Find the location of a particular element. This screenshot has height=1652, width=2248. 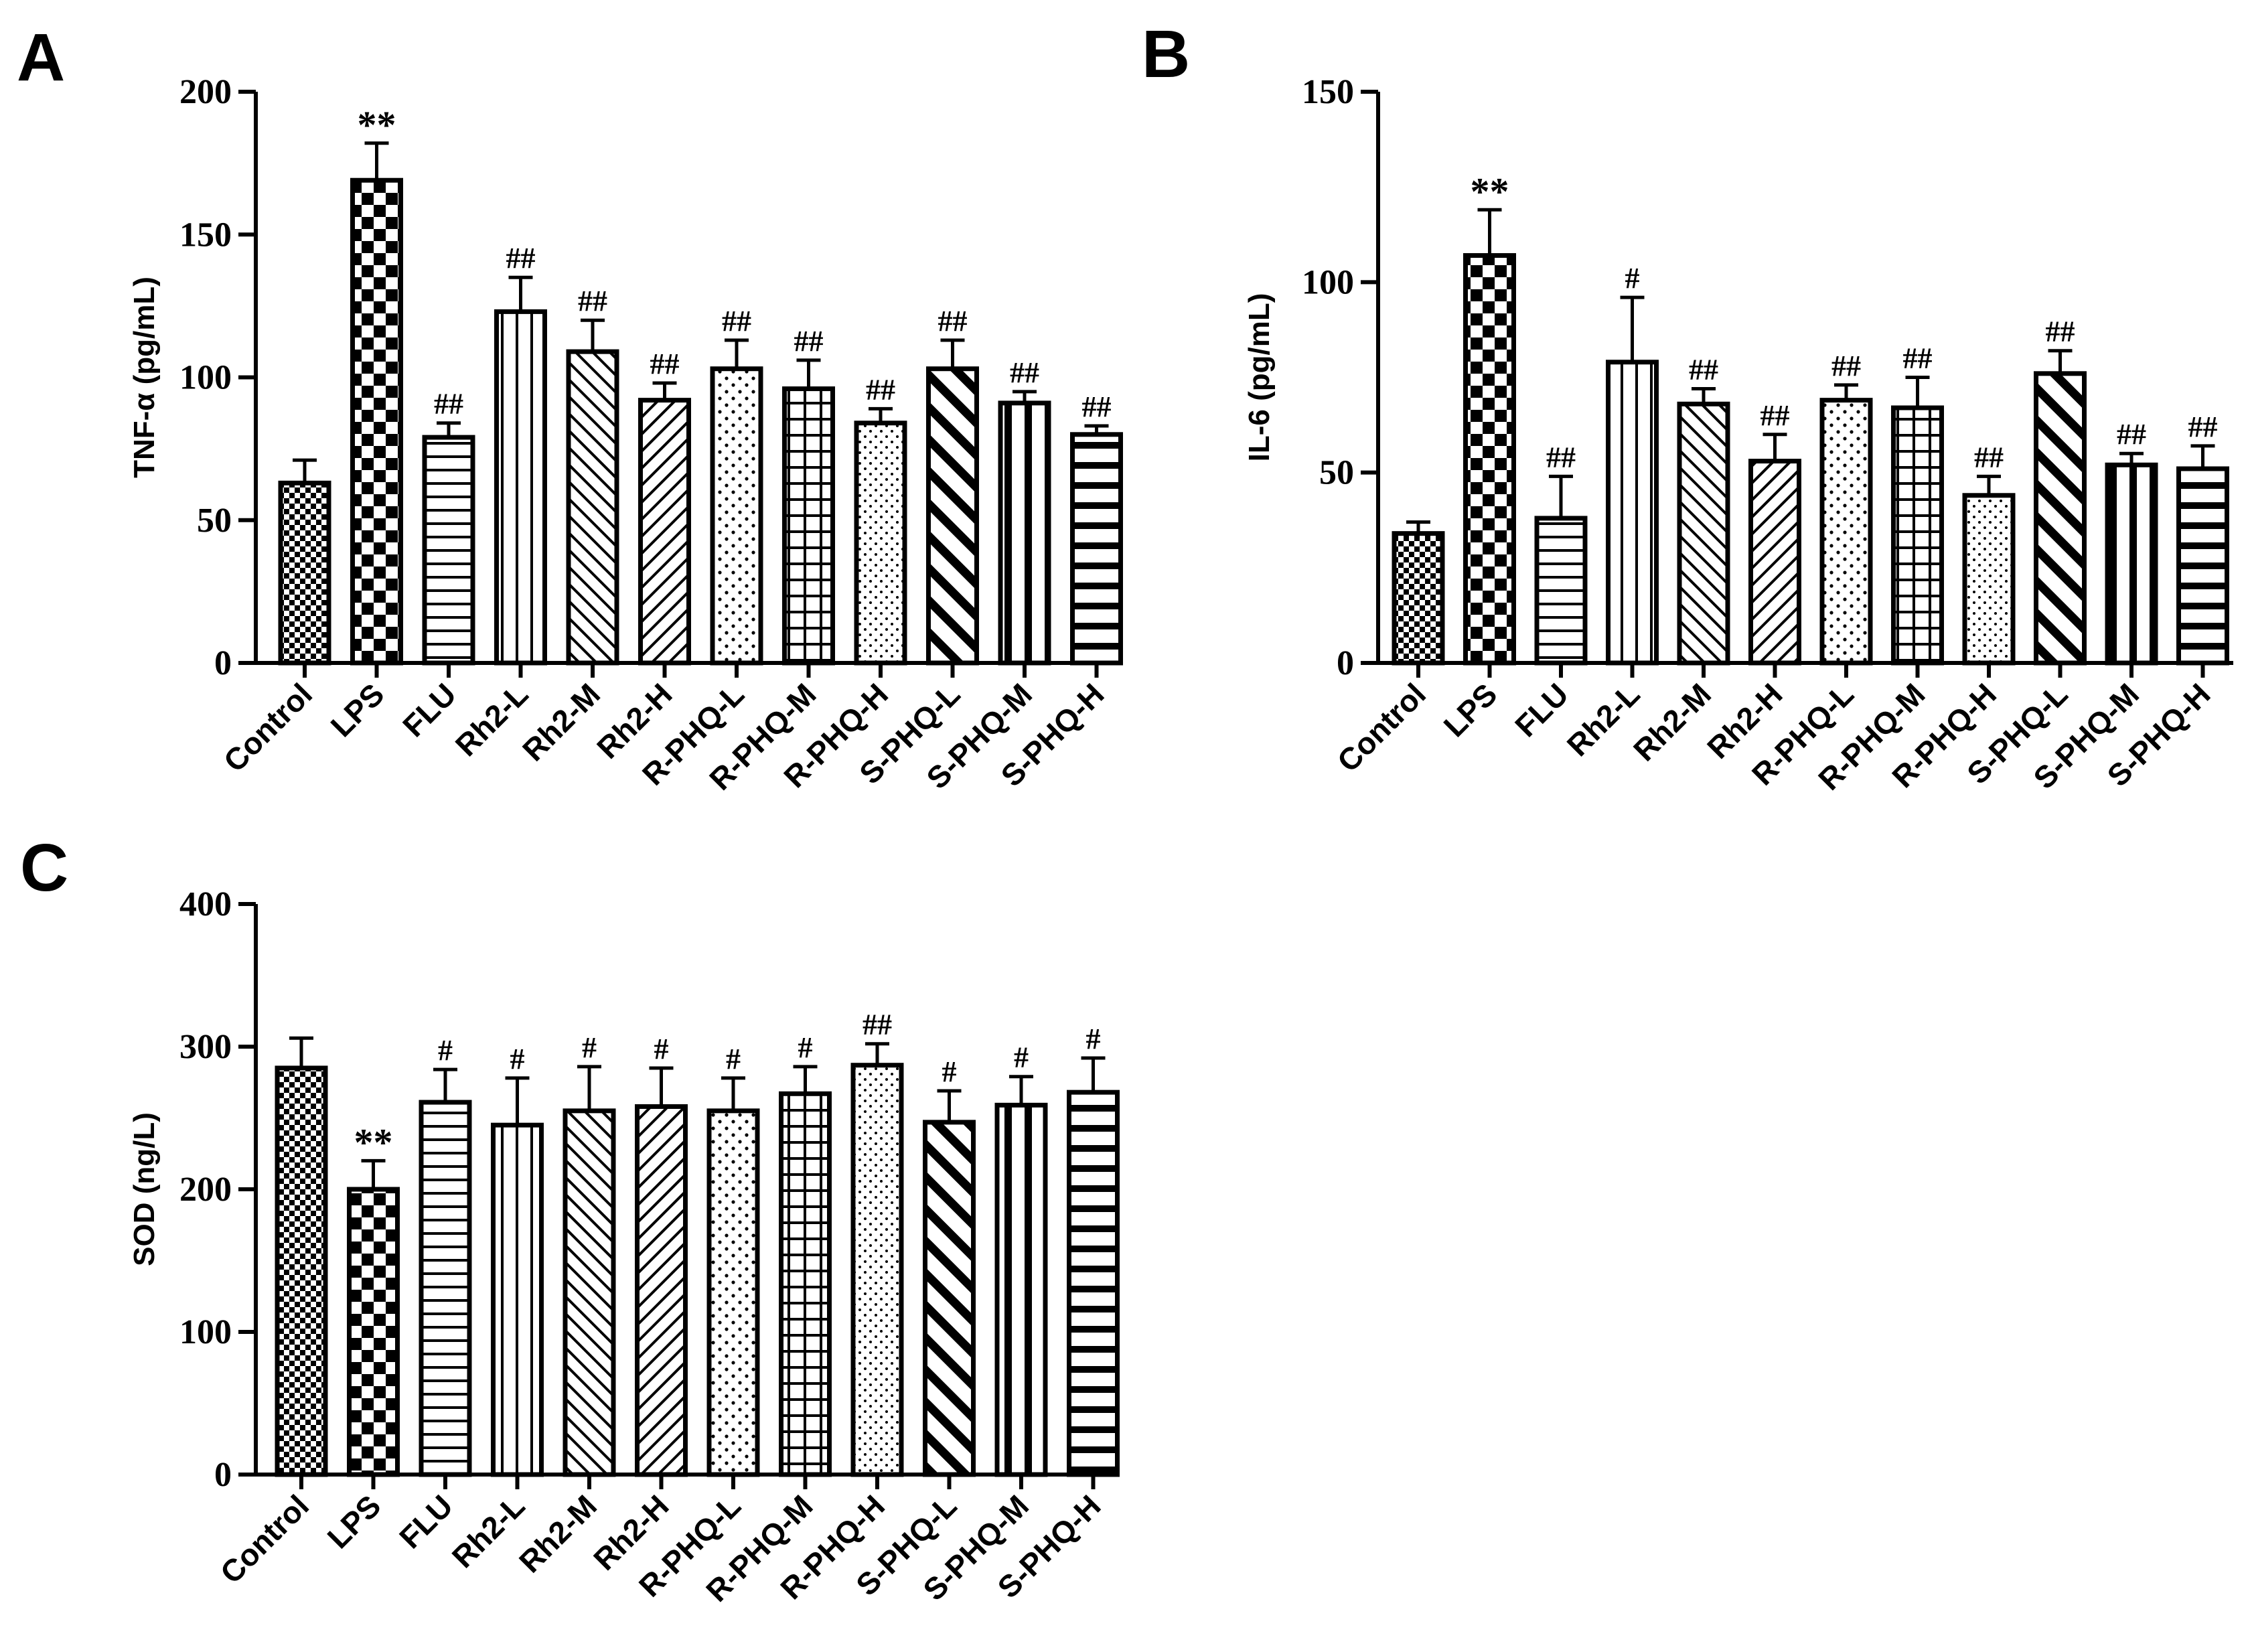

bar-a-r-phq-l is located at coordinates (736, 516).